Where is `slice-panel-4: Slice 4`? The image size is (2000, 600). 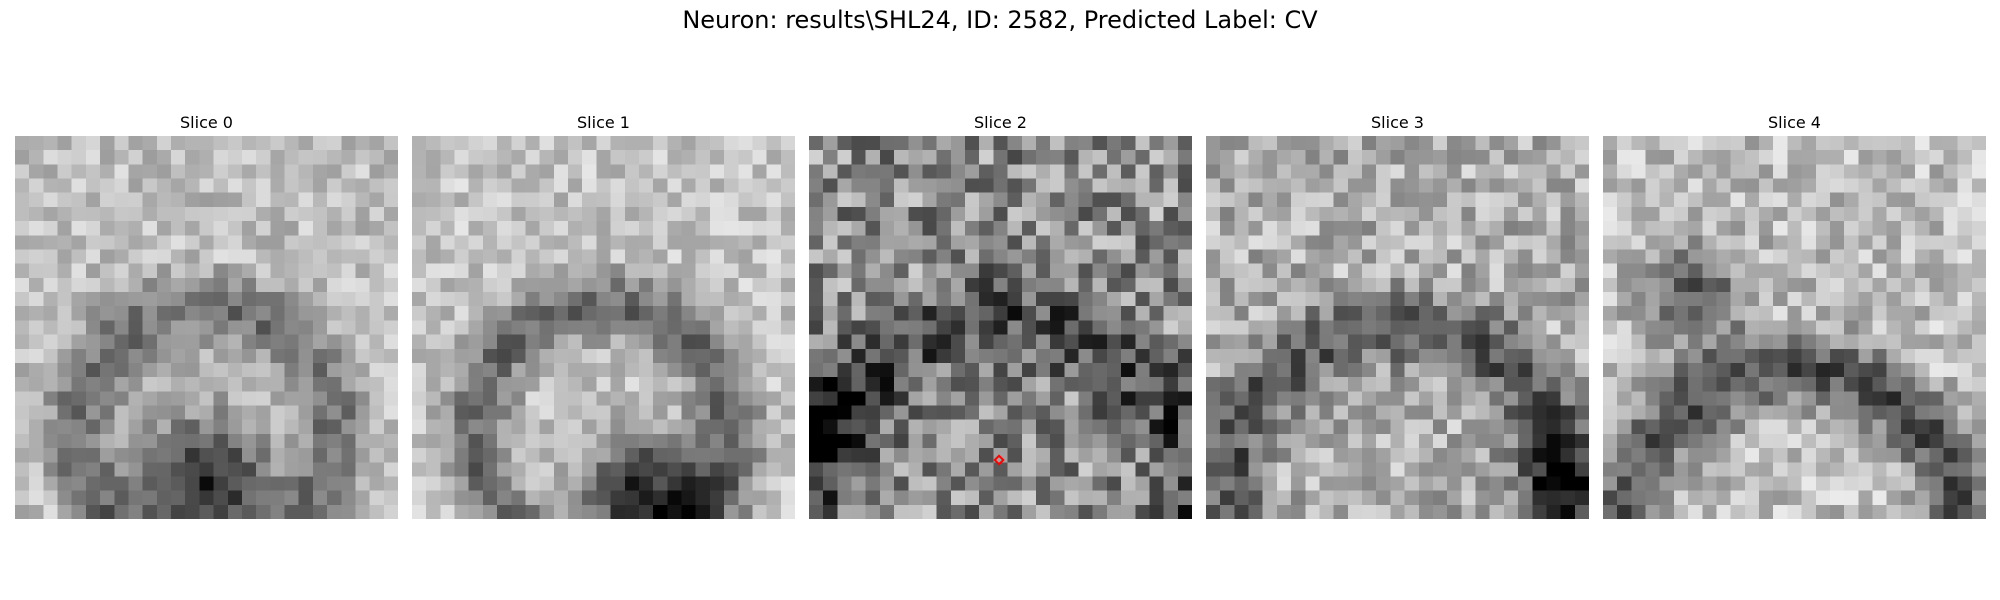
slice-panel-4: Slice 4 is located at coordinates (1794, 314).